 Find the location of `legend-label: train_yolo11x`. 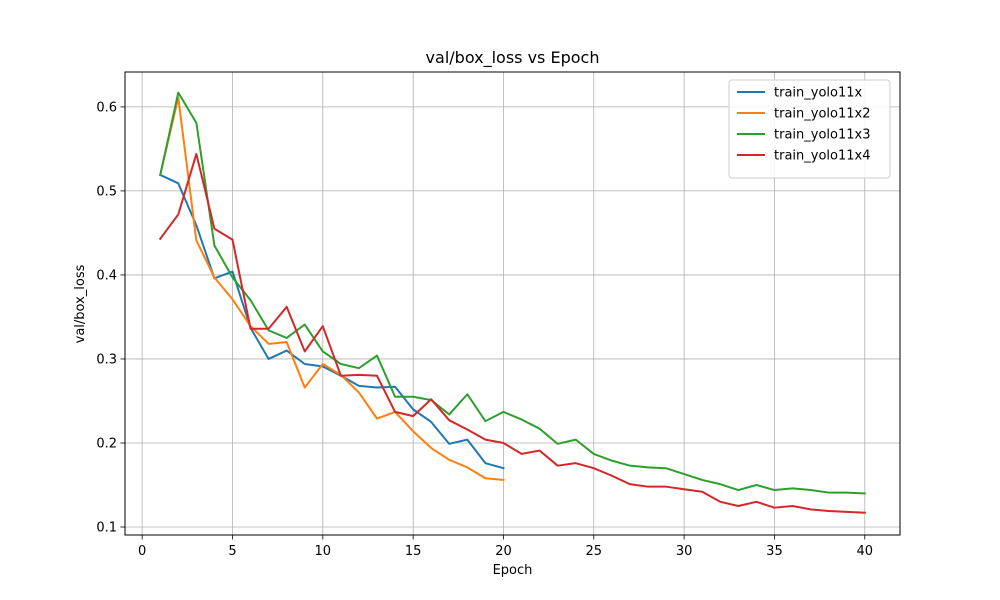

legend-label: train_yolo11x is located at coordinates (818, 93).